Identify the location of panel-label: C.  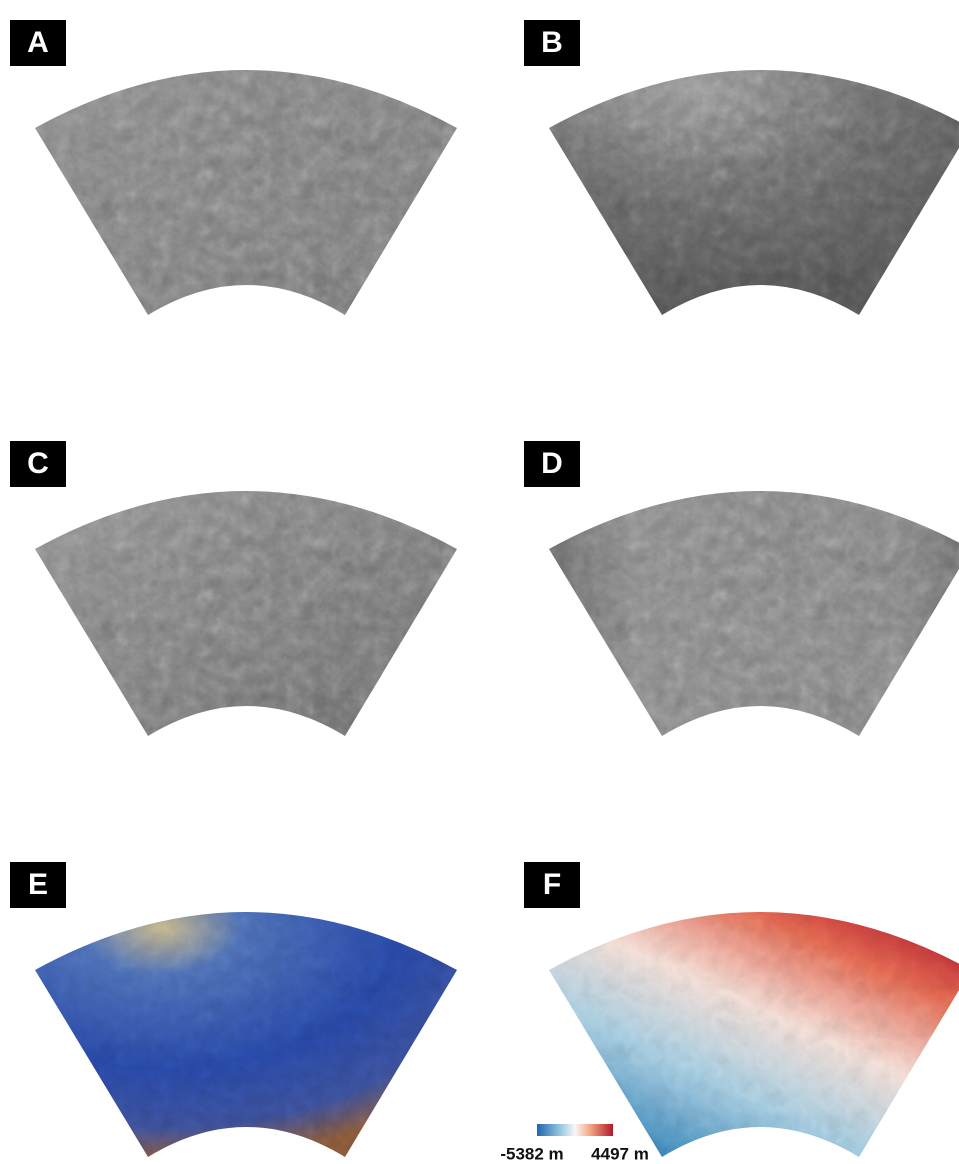
(38, 463).